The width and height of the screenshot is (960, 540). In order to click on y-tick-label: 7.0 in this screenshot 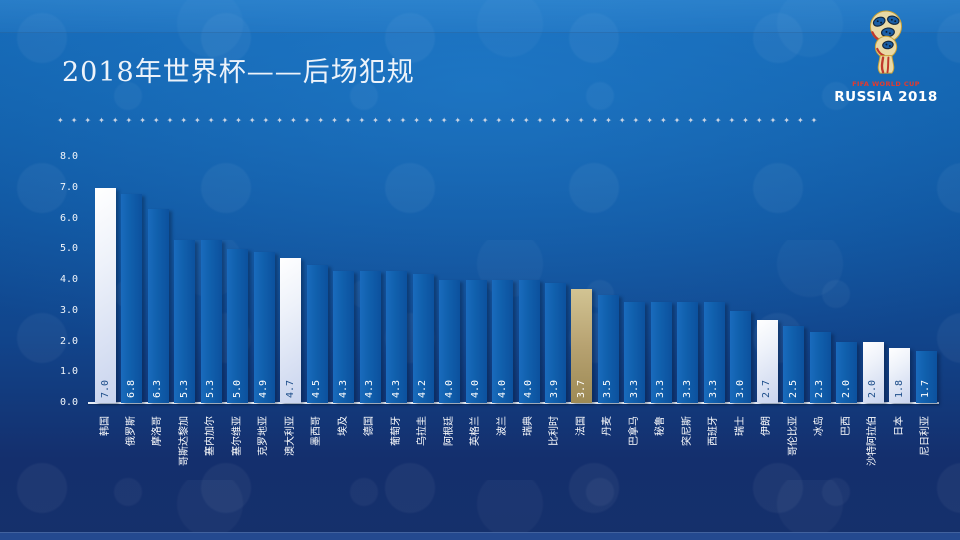, I will do `click(69, 187)`.